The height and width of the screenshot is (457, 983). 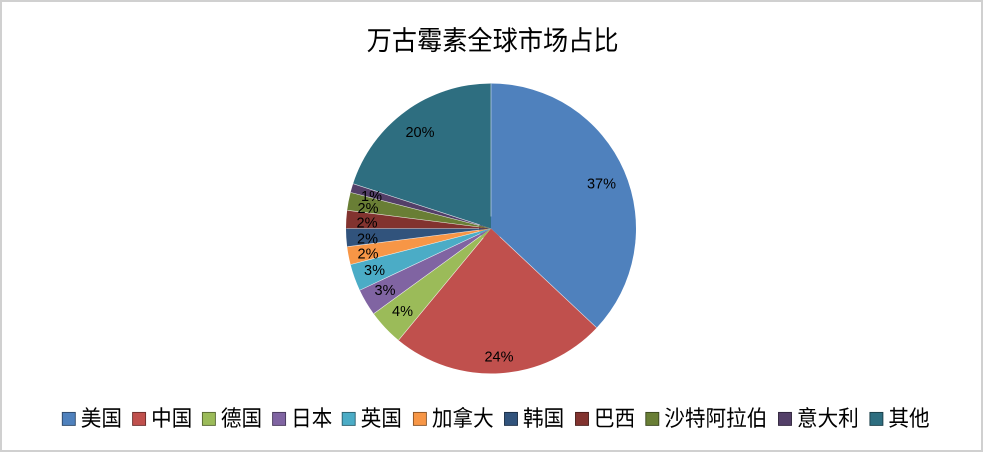 I want to click on svg-text: 4%, so click(x=402, y=312).